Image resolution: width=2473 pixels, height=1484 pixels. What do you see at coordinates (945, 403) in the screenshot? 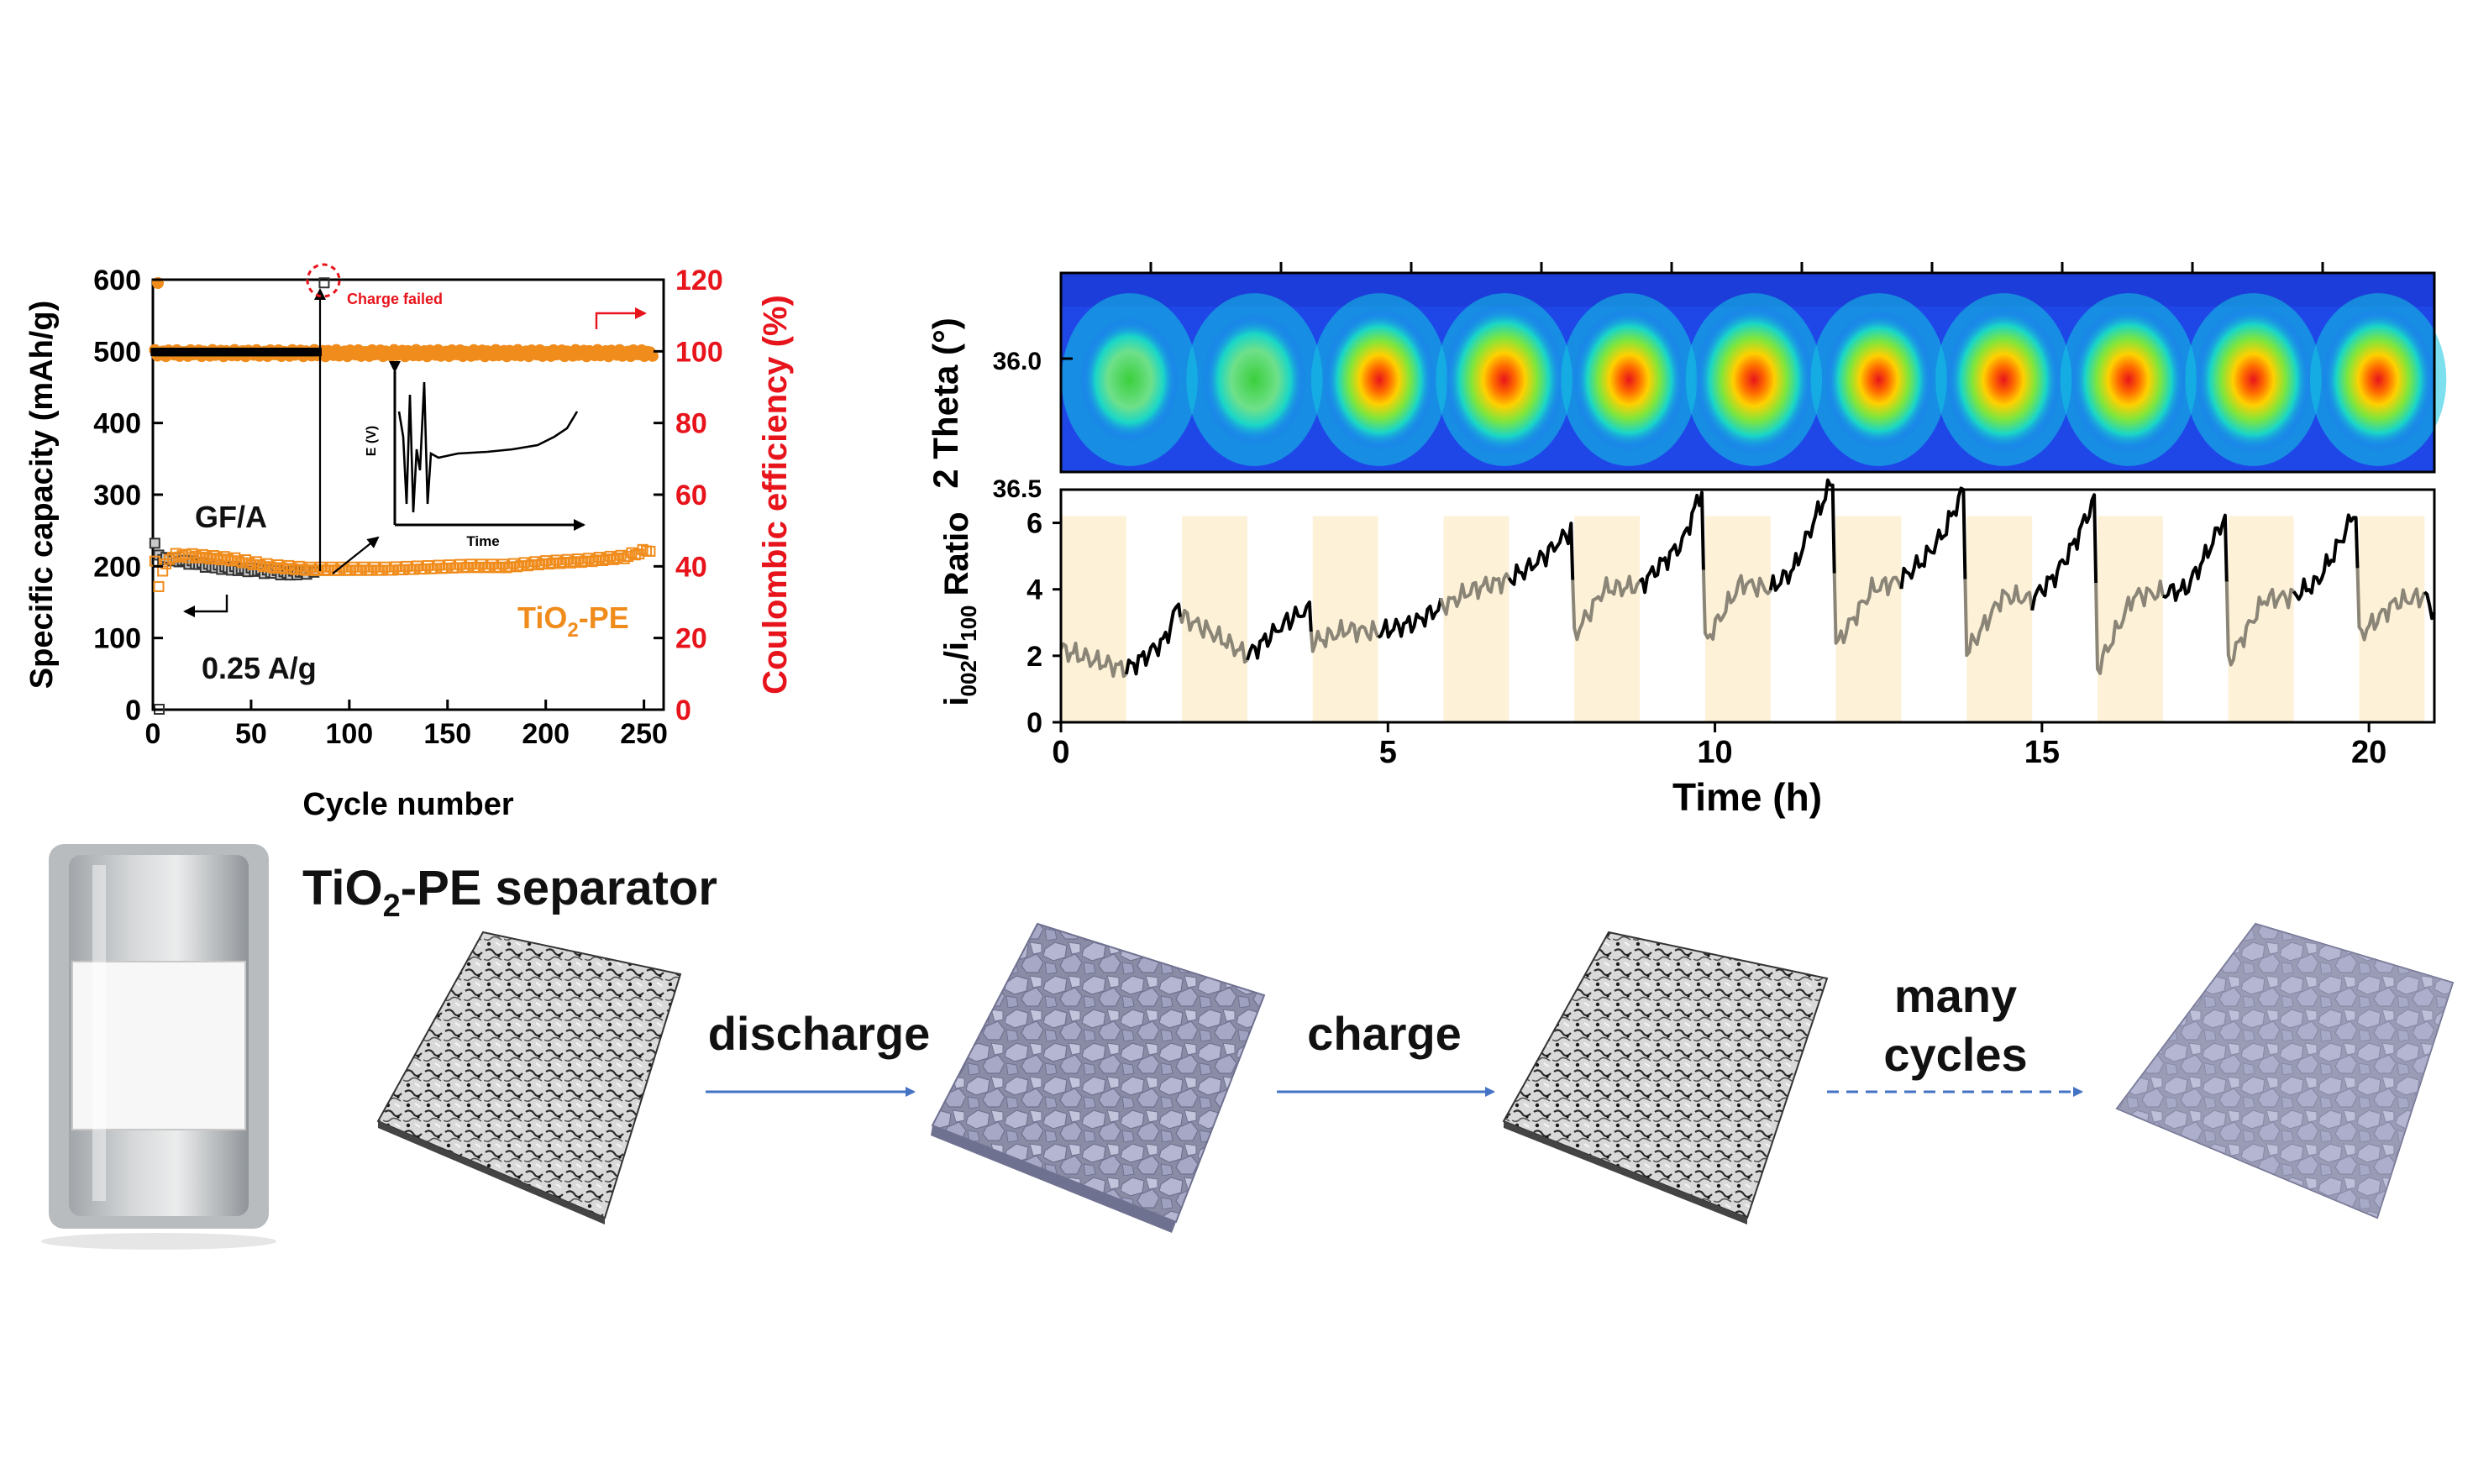
I see `heatmap-y-axis-label: 2 Theta (°)` at bounding box center [945, 403].